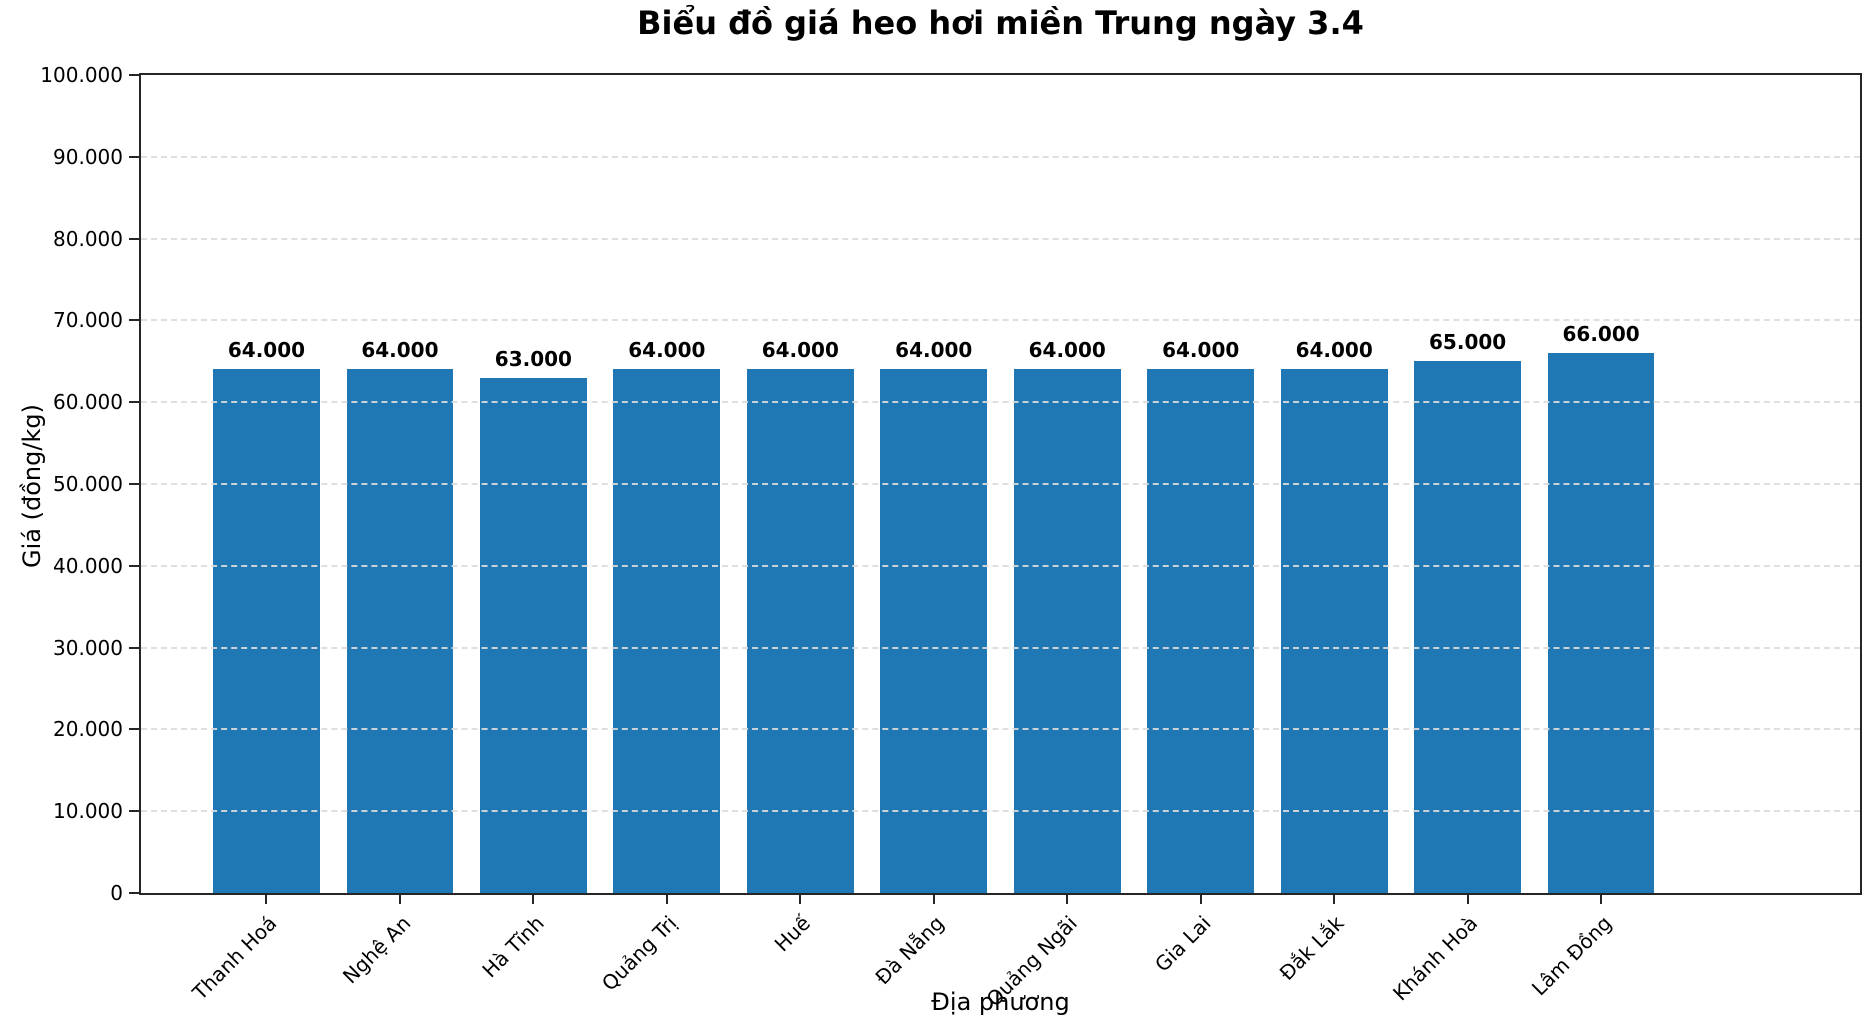  Describe the element at coordinates (88, 811) in the screenshot. I see `y-tick-label: 10.000` at that location.